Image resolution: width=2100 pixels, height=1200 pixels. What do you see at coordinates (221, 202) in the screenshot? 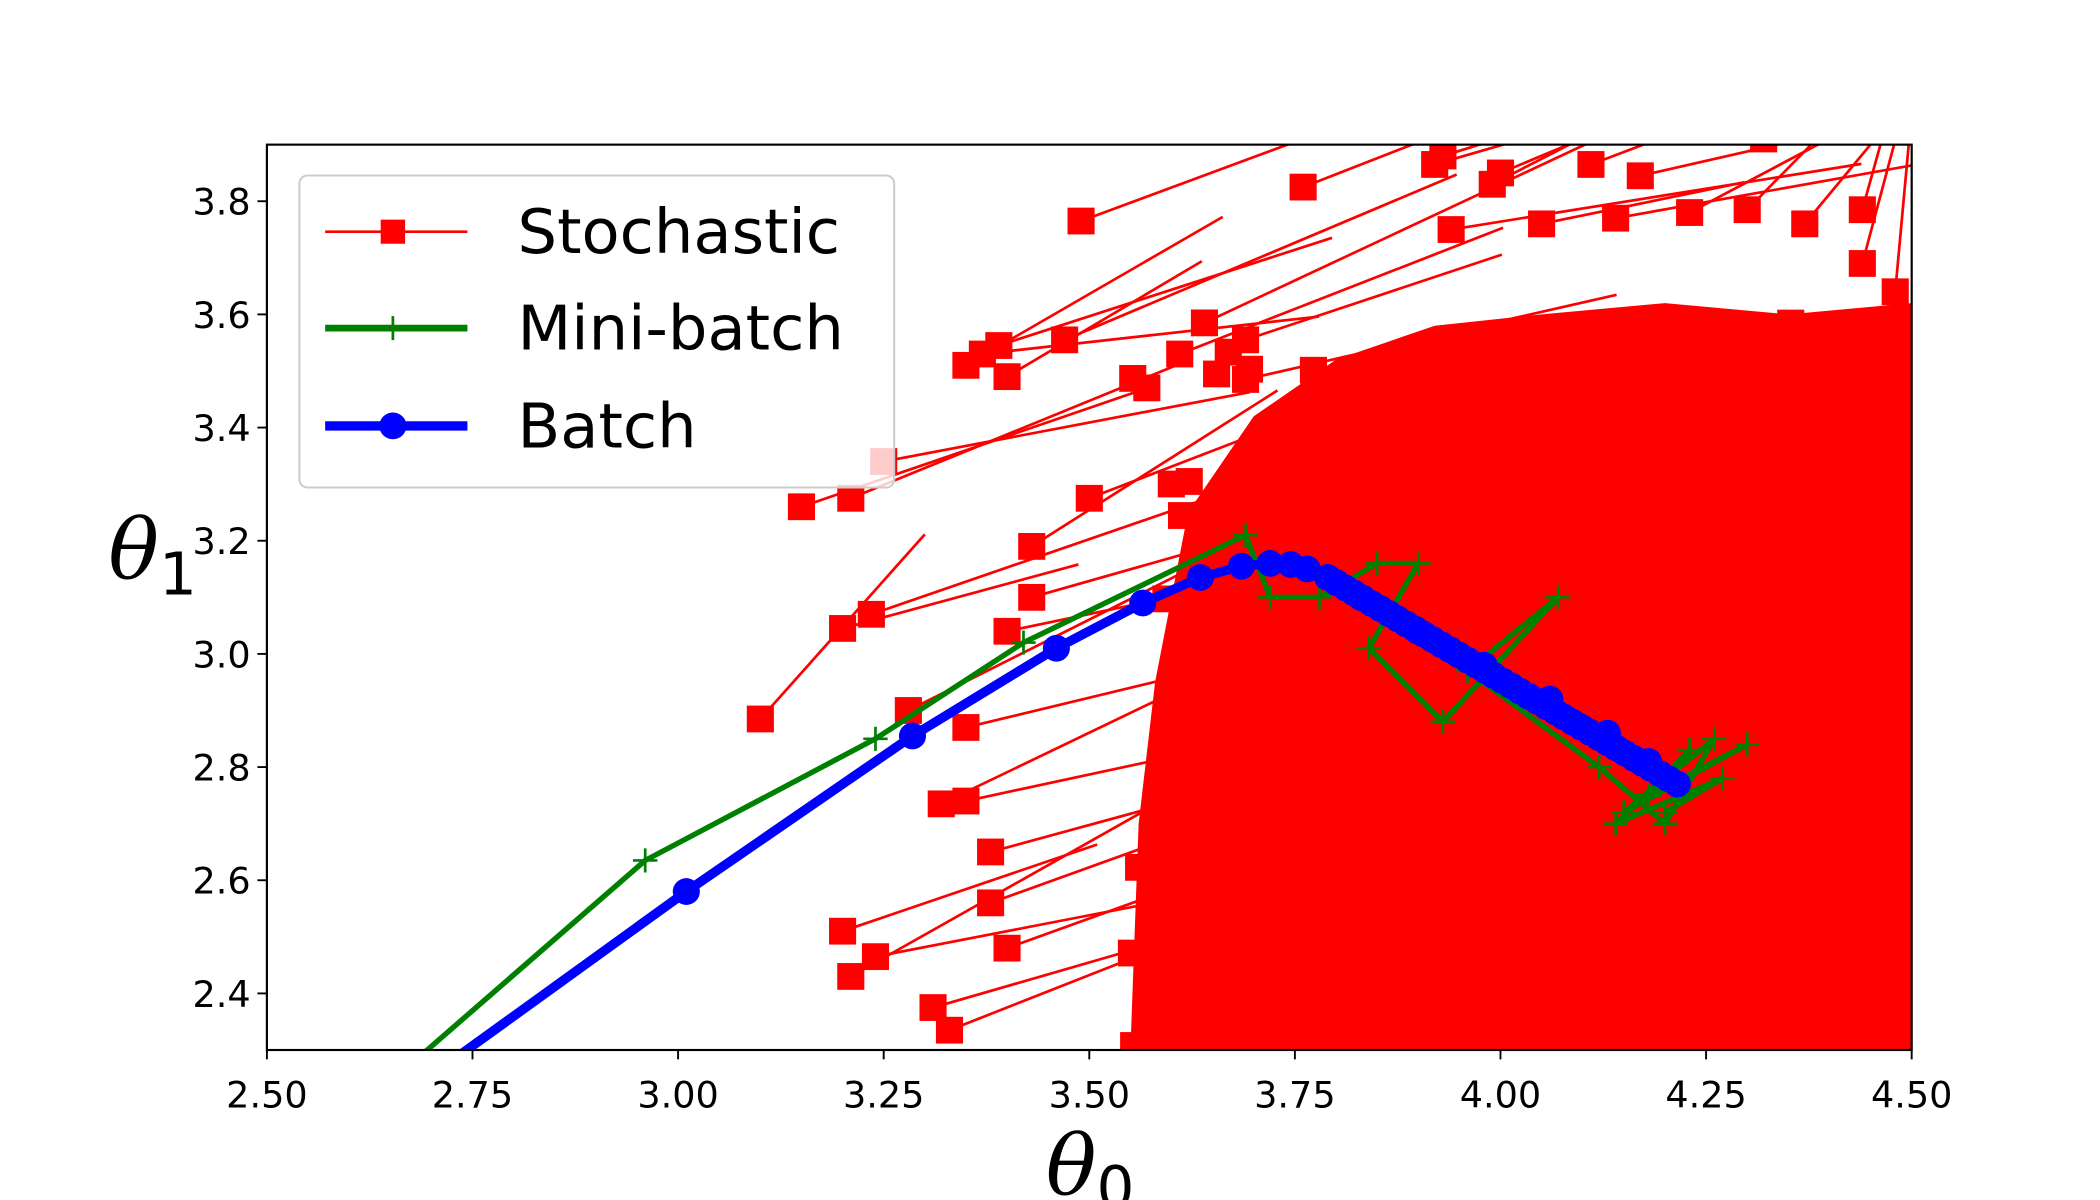
I see `y-tick-label: 3.8` at bounding box center [221, 202].